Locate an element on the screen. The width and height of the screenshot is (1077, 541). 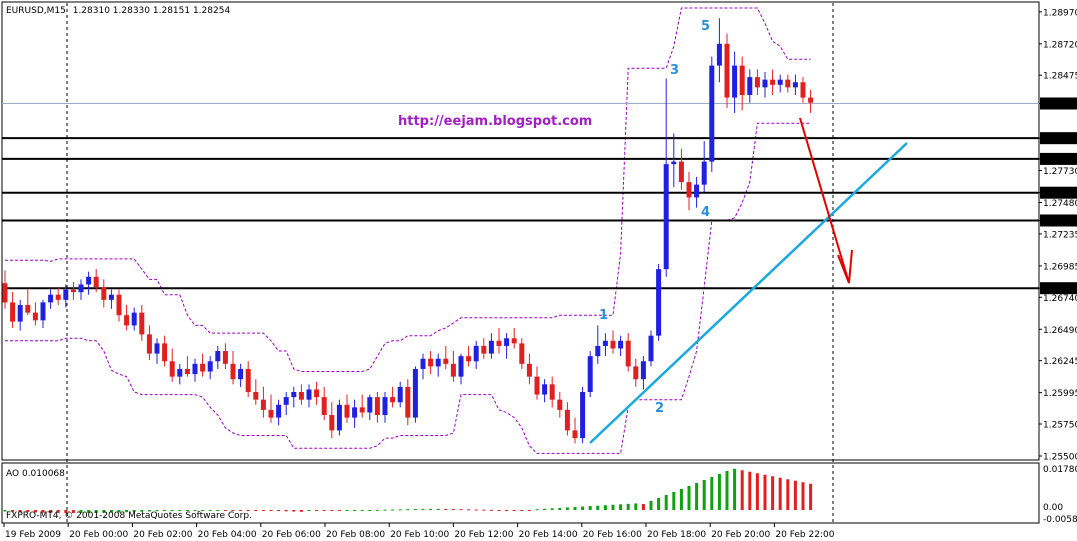
price-label: 1.27340 is located at coordinates (1060, 222).